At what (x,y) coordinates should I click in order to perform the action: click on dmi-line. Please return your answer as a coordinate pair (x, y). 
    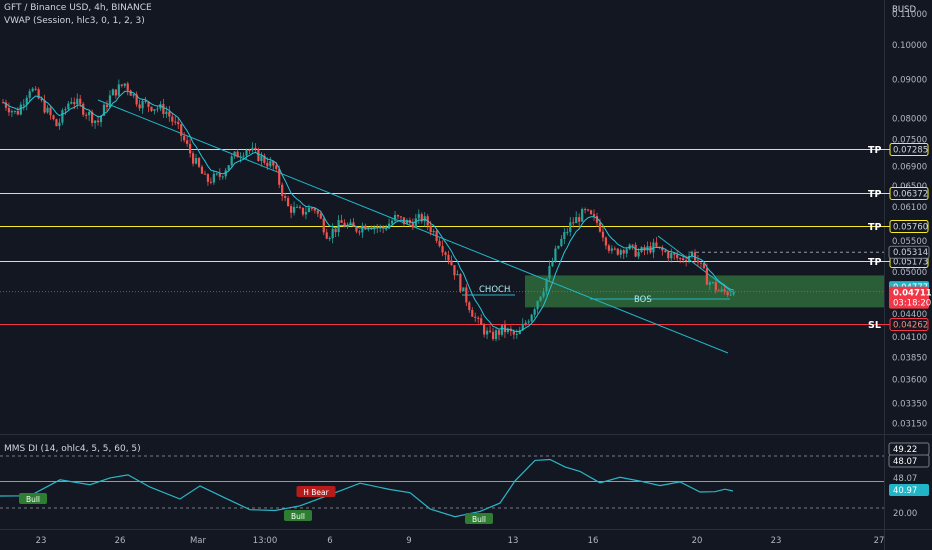
    Looking at the image, I should click on (367, 488).